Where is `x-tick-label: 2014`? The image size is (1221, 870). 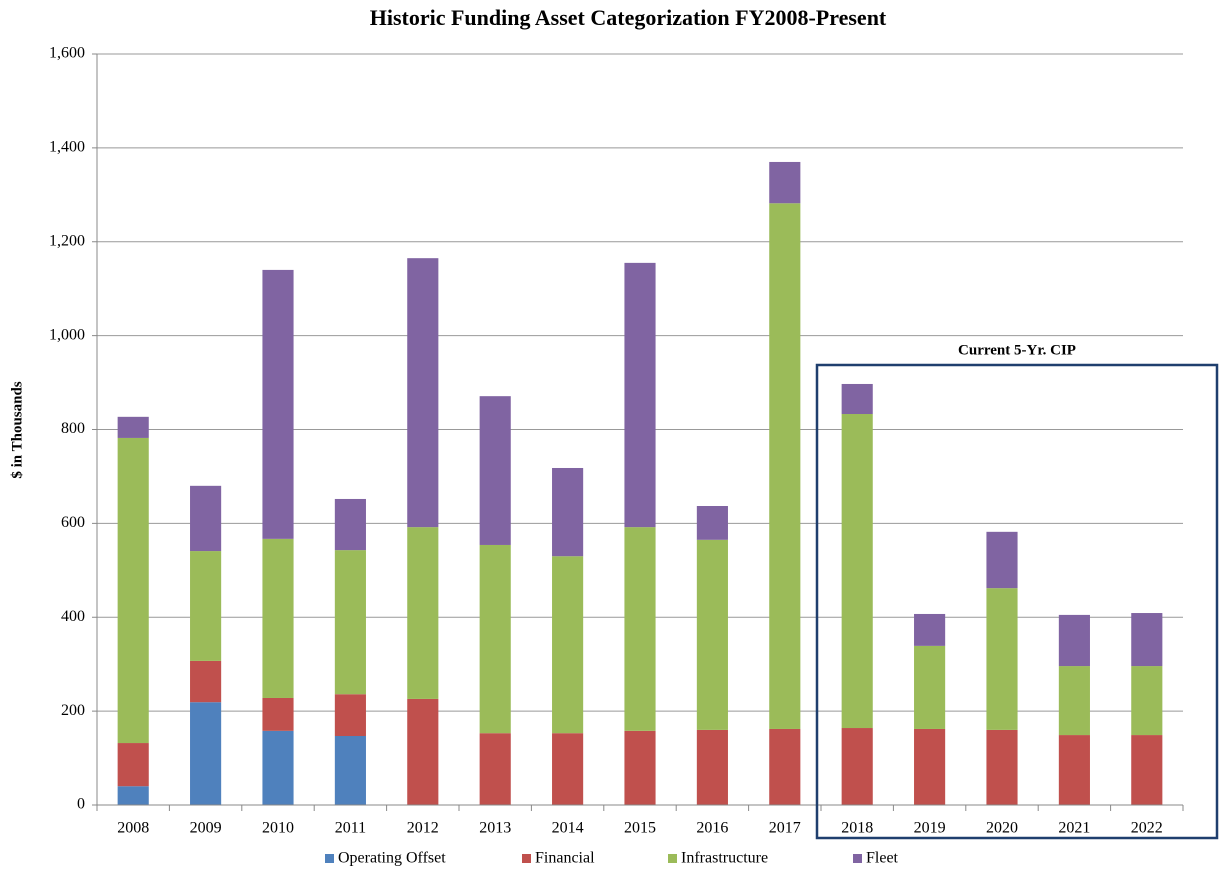
x-tick-label: 2014 is located at coordinates (568, 828).